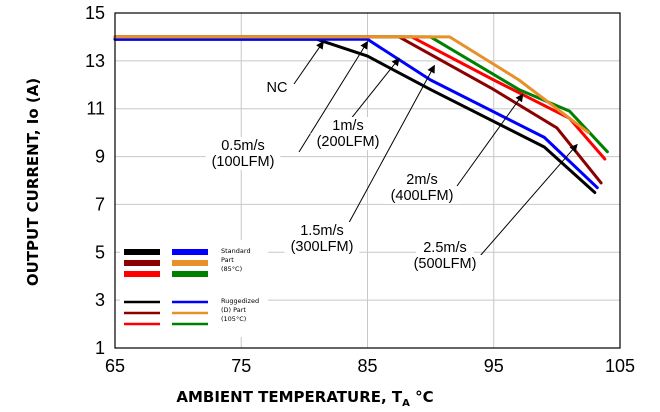 The width and height of the screenshot is (660, 412). Describe the element at coordinates (304, 398) in the screenshot. I see `x-axis-title: AMBIENT TEMPERATURE, TA °C` at that location.